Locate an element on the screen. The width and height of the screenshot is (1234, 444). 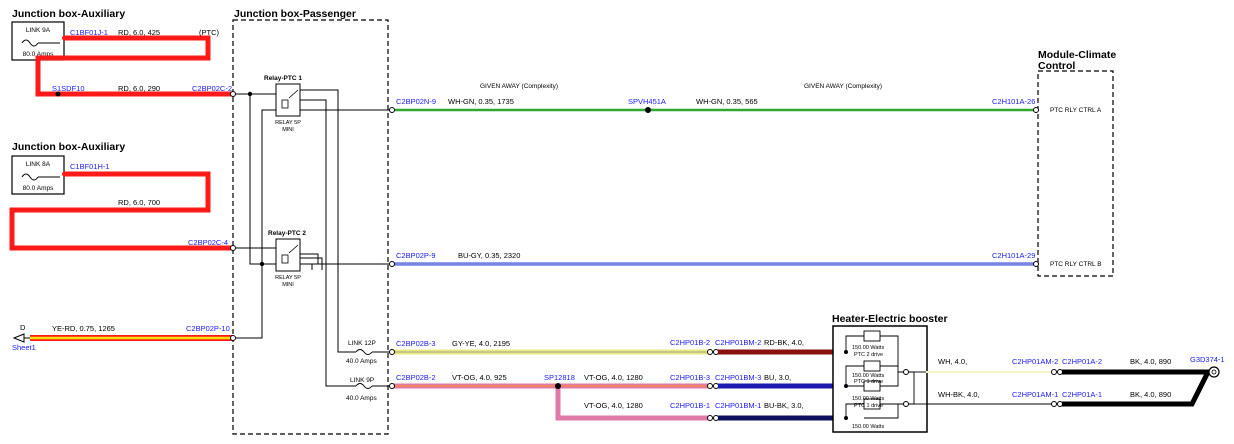
junction-box-passenger-outline is located at coordinates (310, 227).